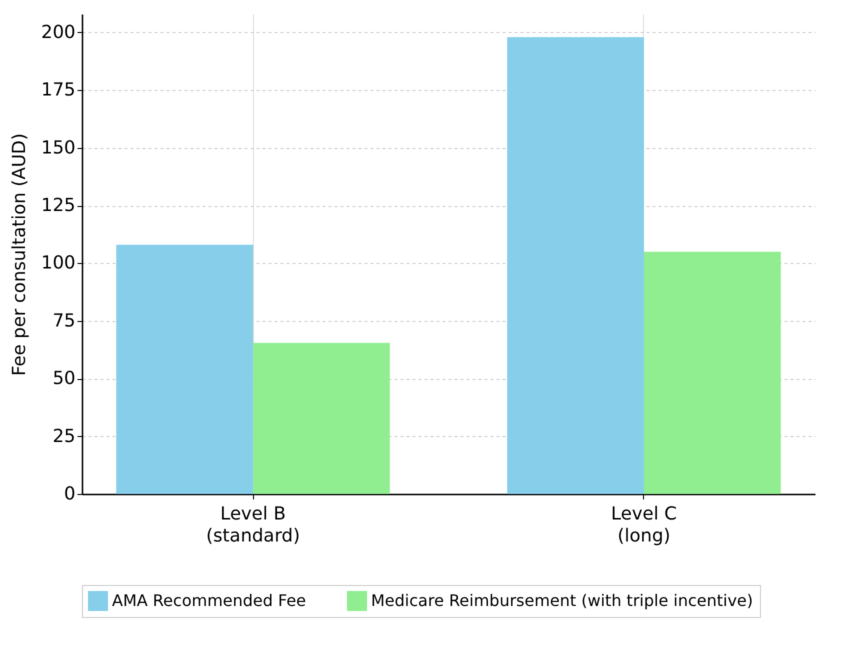 The height and width of the screenshot is (650, 867). I want to click on y-tick-label: 0, so click(70, 494).